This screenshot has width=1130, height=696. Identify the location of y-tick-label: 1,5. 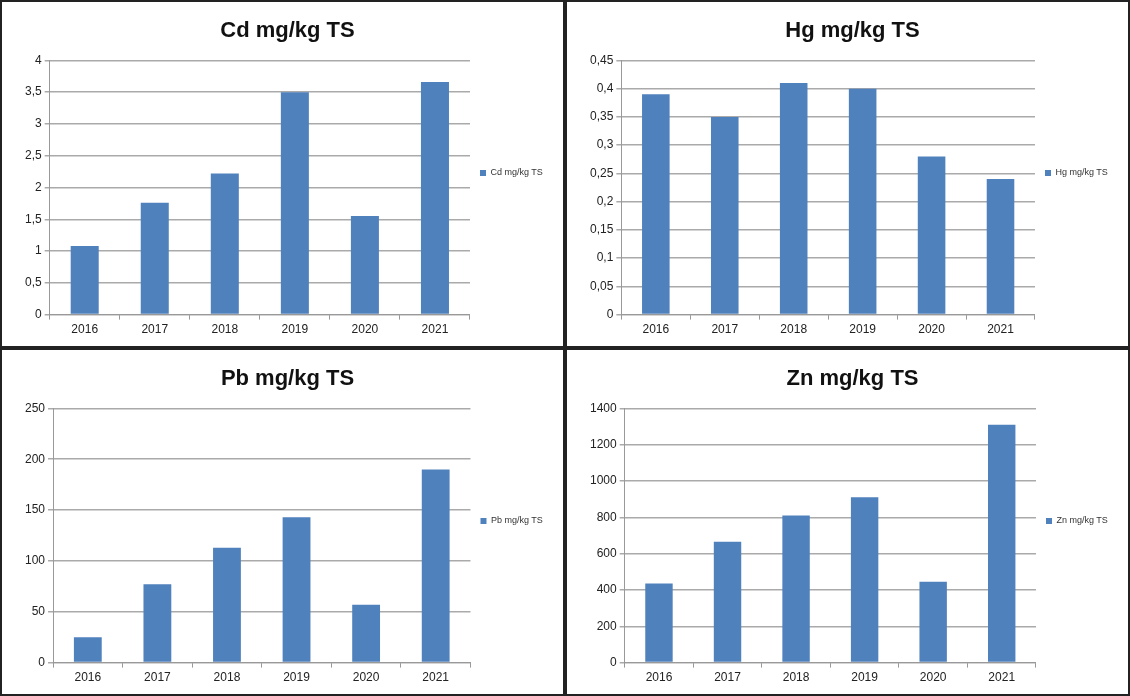
(33, 218).